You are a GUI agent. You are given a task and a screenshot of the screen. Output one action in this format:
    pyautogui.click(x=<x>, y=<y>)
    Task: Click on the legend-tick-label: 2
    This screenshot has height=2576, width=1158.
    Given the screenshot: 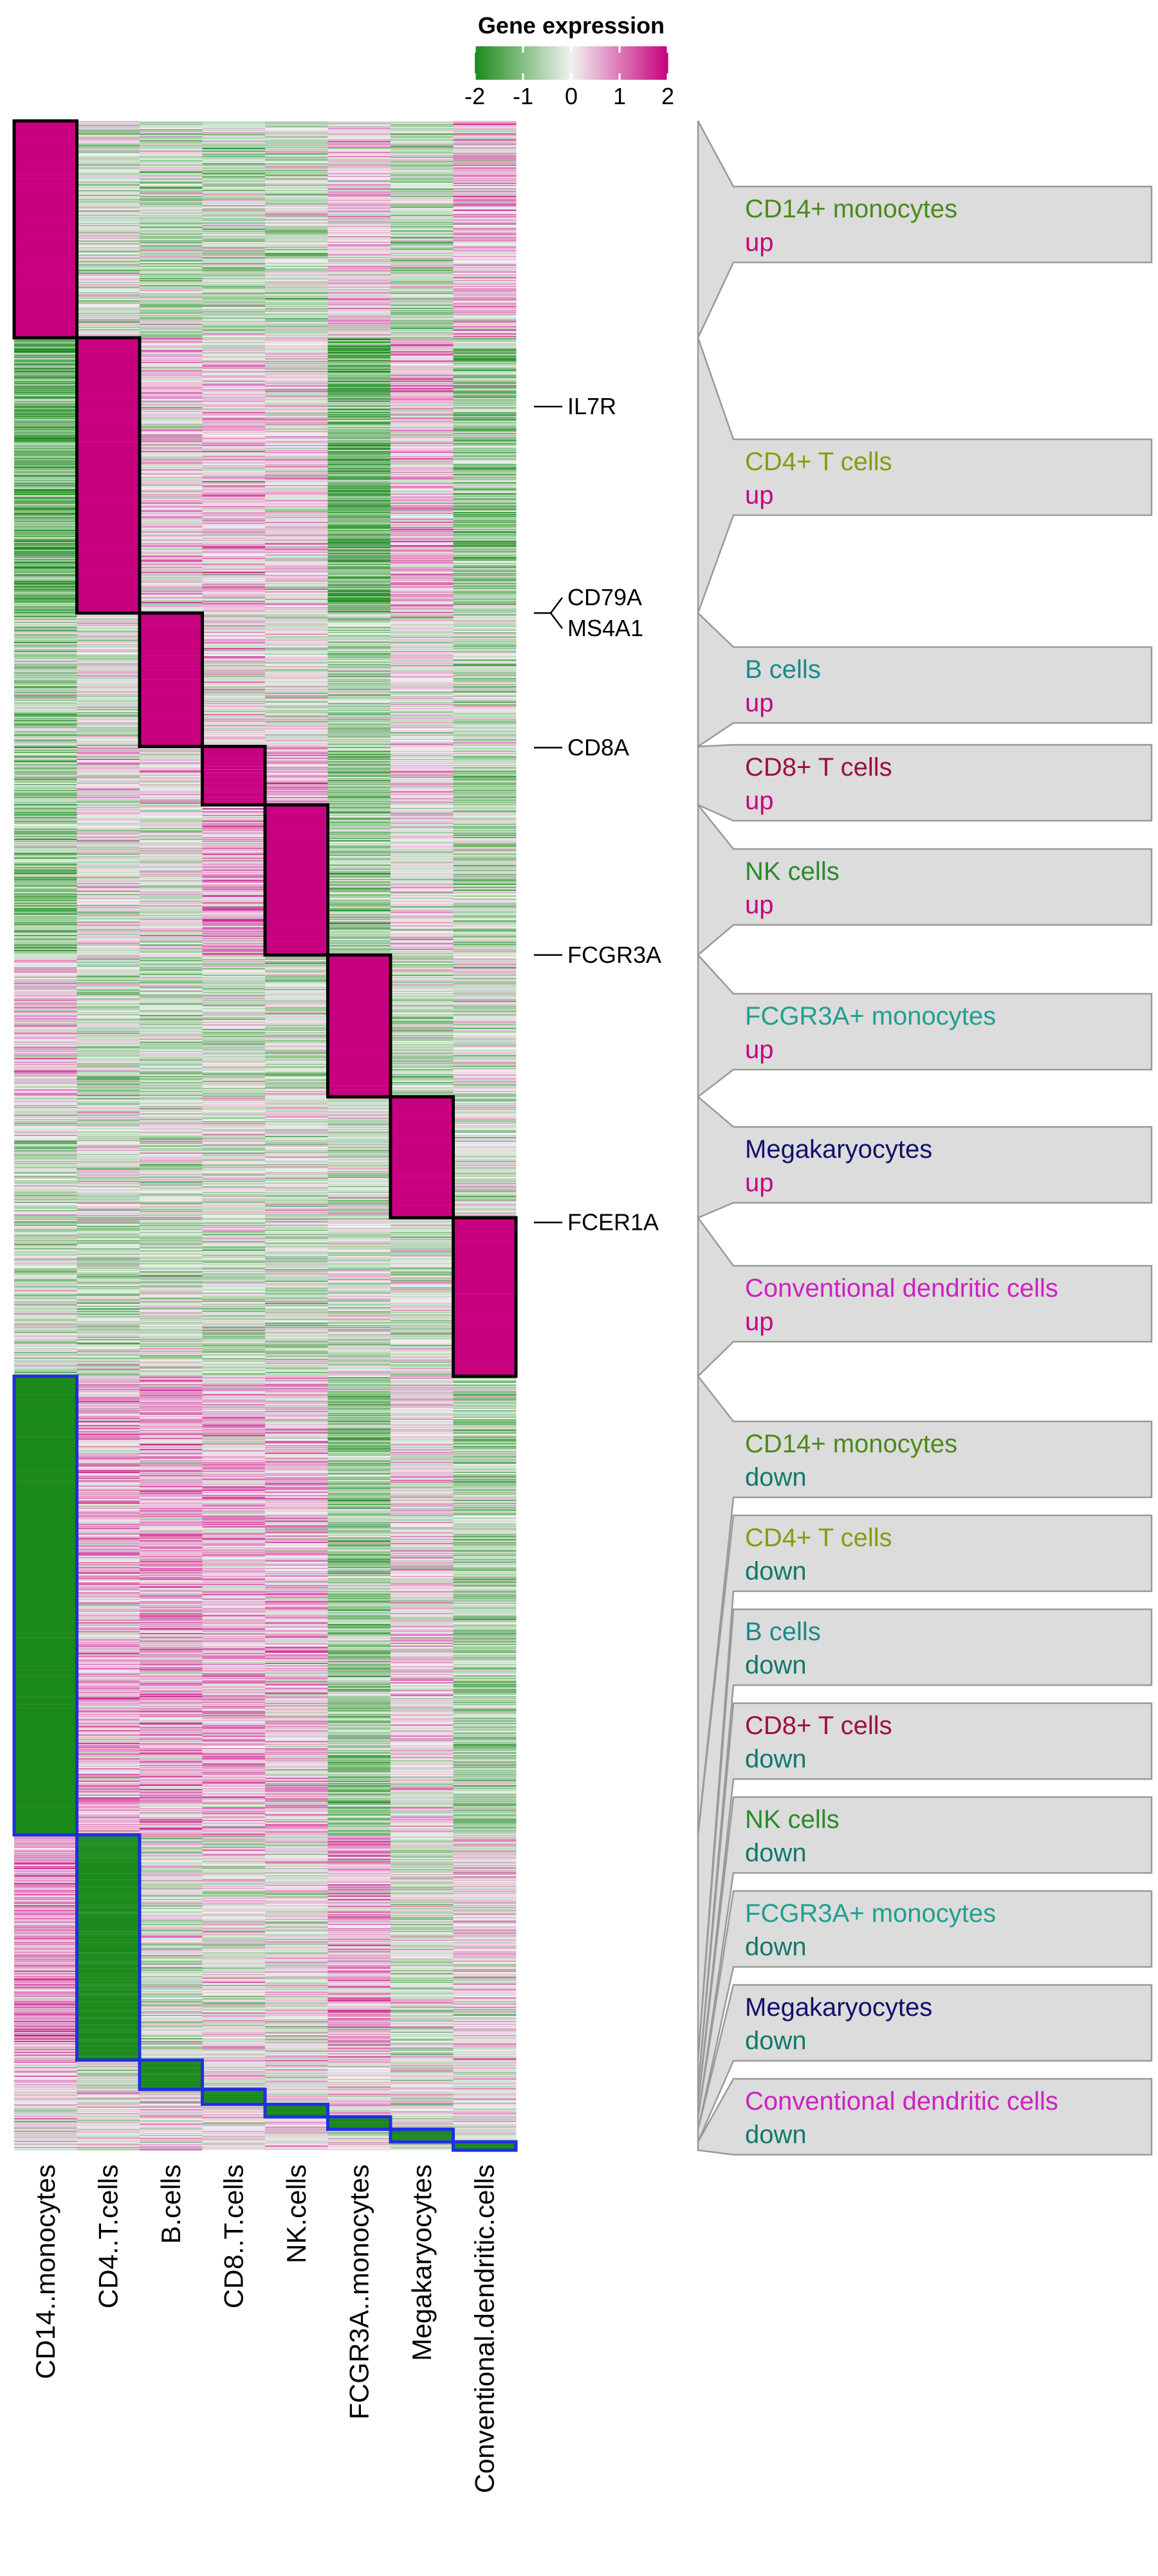 What is the action you would take?
    pyautogui.click(x=667, y=96)
    